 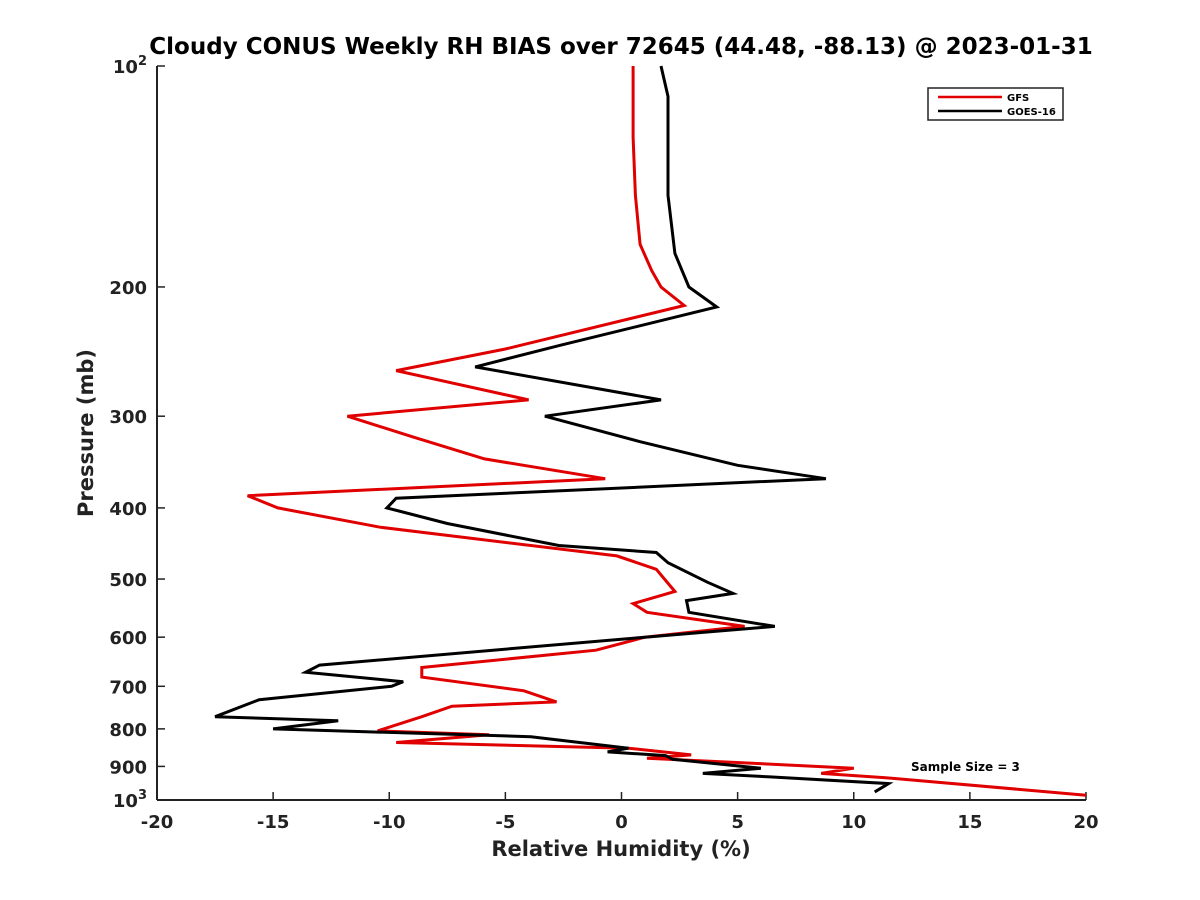 I want to click on legend-label-gfs: GFS, so click(x=1018, y=98).